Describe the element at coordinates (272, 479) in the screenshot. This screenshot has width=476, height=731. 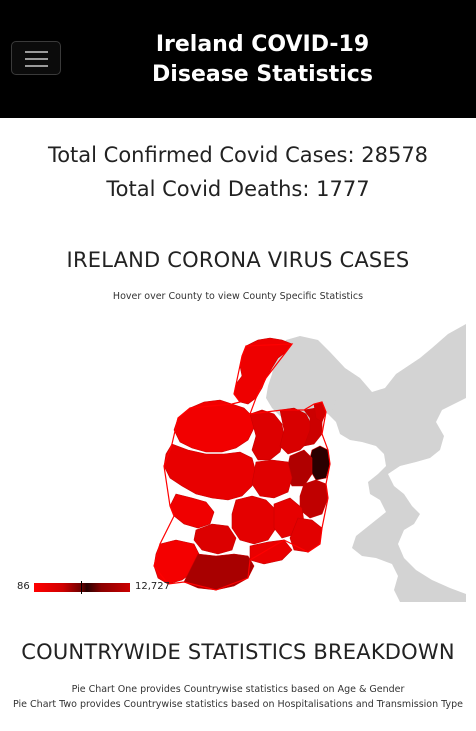
I see `county-offaly-laois` at that location.